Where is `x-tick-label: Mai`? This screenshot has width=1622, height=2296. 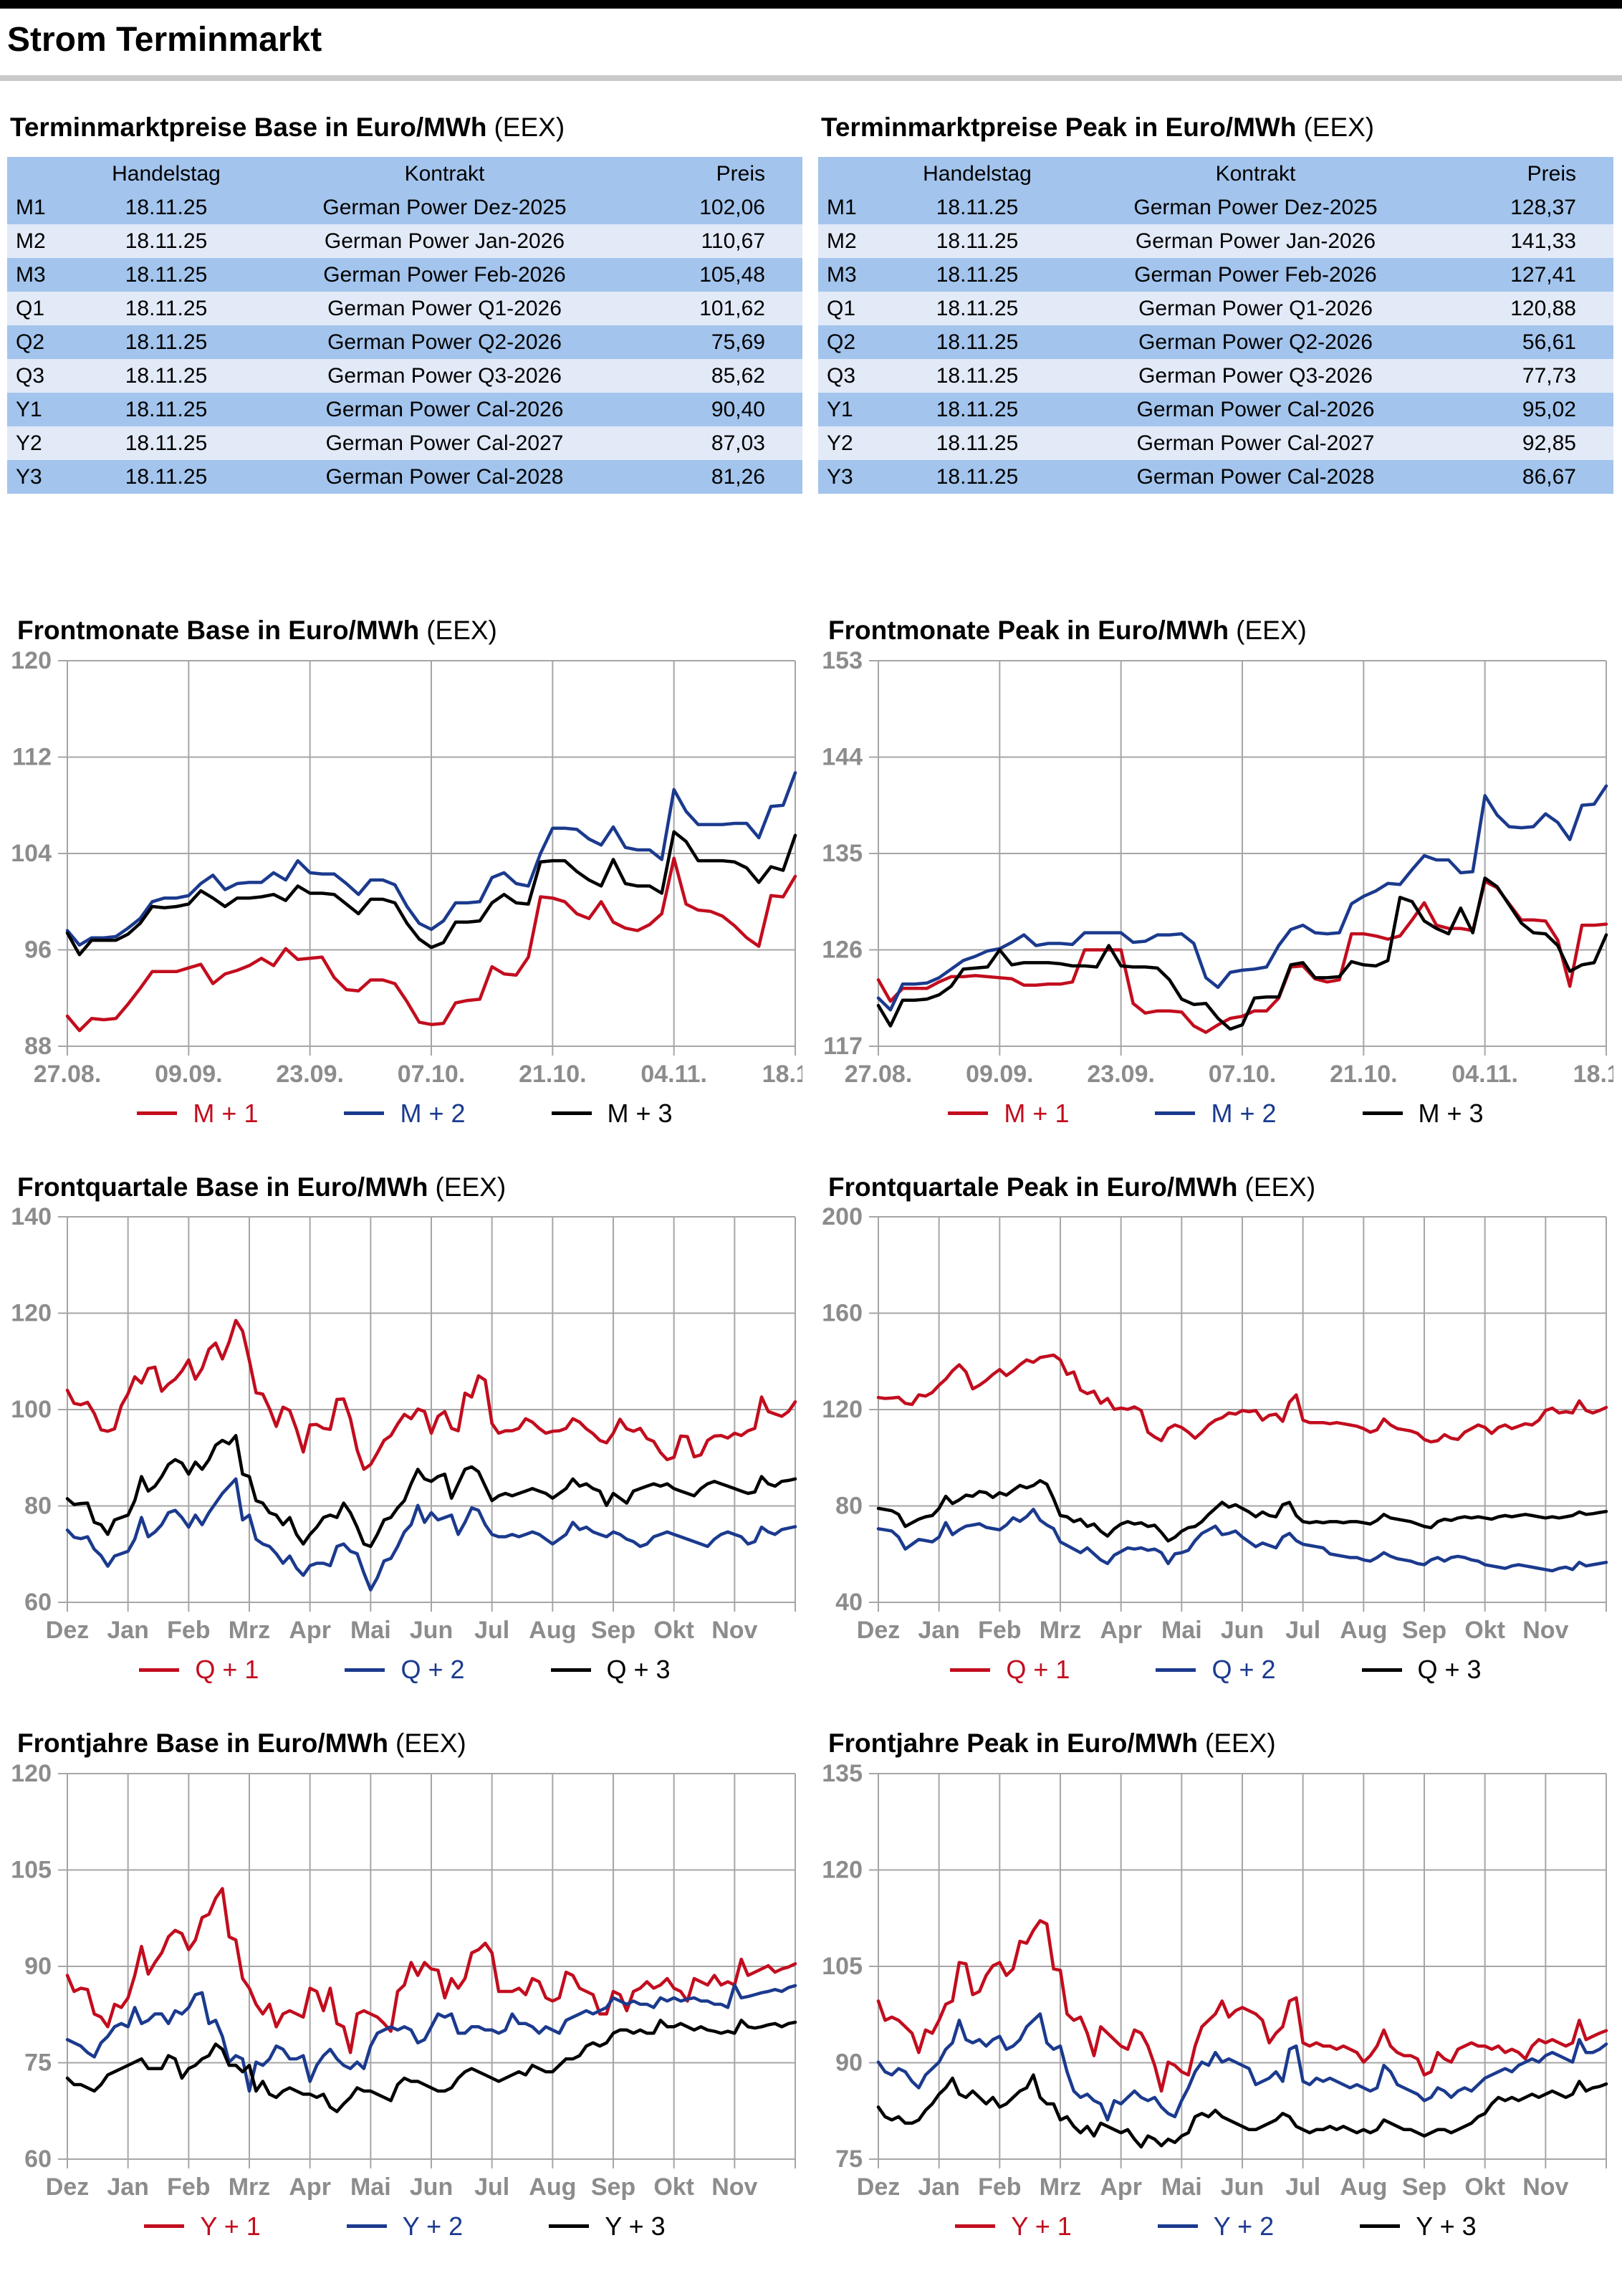
x-tick-label: Mai is located at coordinates (1181, 1630).